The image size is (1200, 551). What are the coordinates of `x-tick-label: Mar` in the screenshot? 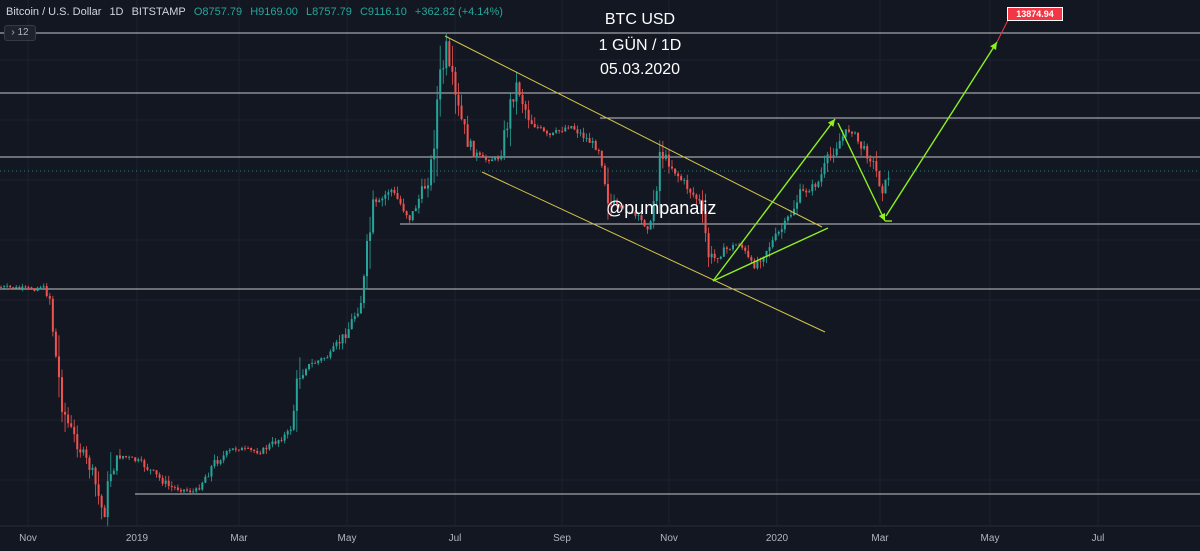 It's located at (880, 538).